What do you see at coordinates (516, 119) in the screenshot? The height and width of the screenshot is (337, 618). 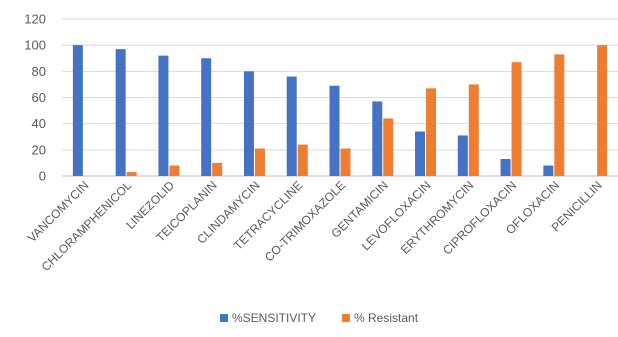 I see `bar-resistant-ciprofloxacin` at bounding box center [516, 119].